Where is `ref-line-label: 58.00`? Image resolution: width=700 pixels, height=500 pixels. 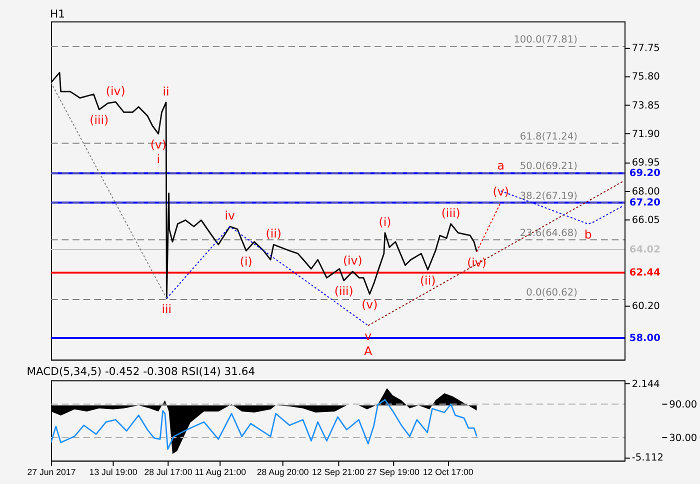 ref-line-label: 58.00 is located at coordinates (645, 338).